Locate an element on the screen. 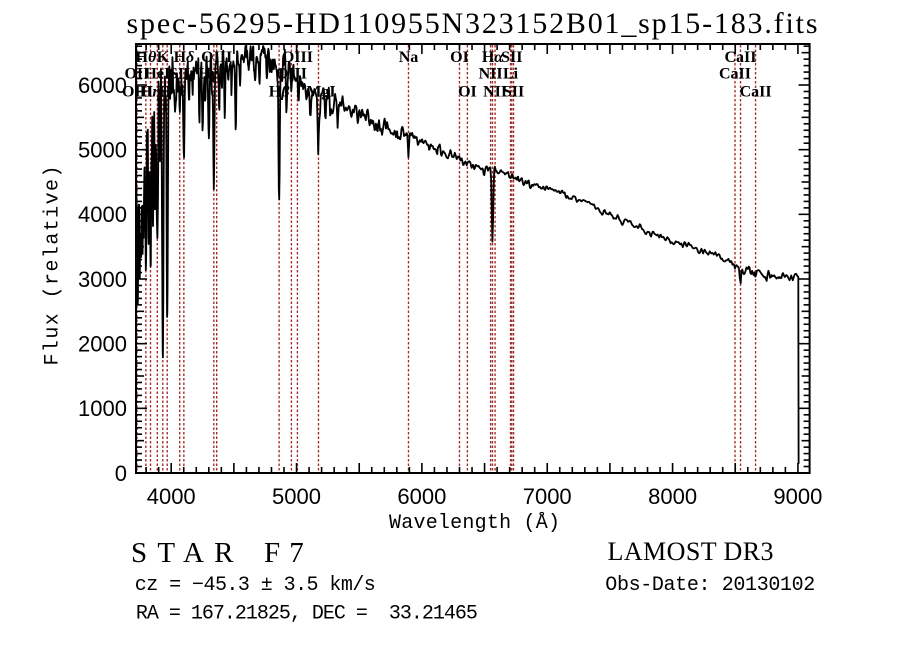 This screenshot has height=654, width=900. svg-text: H is located at coordinates (165, 91).